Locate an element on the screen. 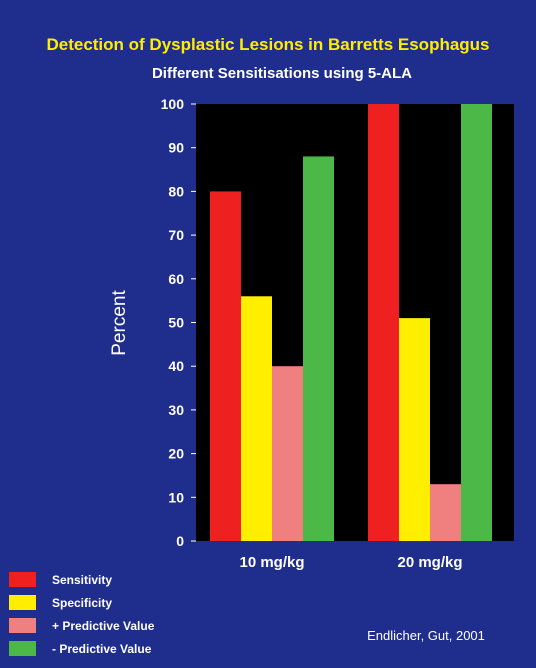 This screenshot has width=536, height=668. x-tick-label: 10 mg/kg is located at coordinates (271, 562).